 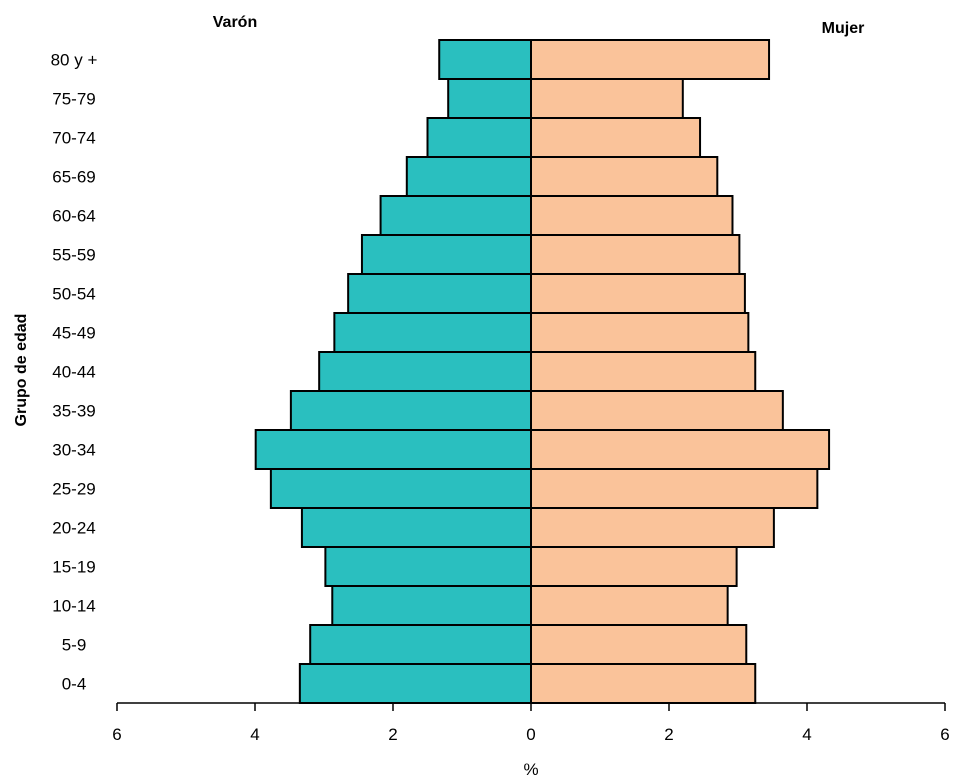 I want to click on y-tick-label: 55-59, so click(x=73, y=255).